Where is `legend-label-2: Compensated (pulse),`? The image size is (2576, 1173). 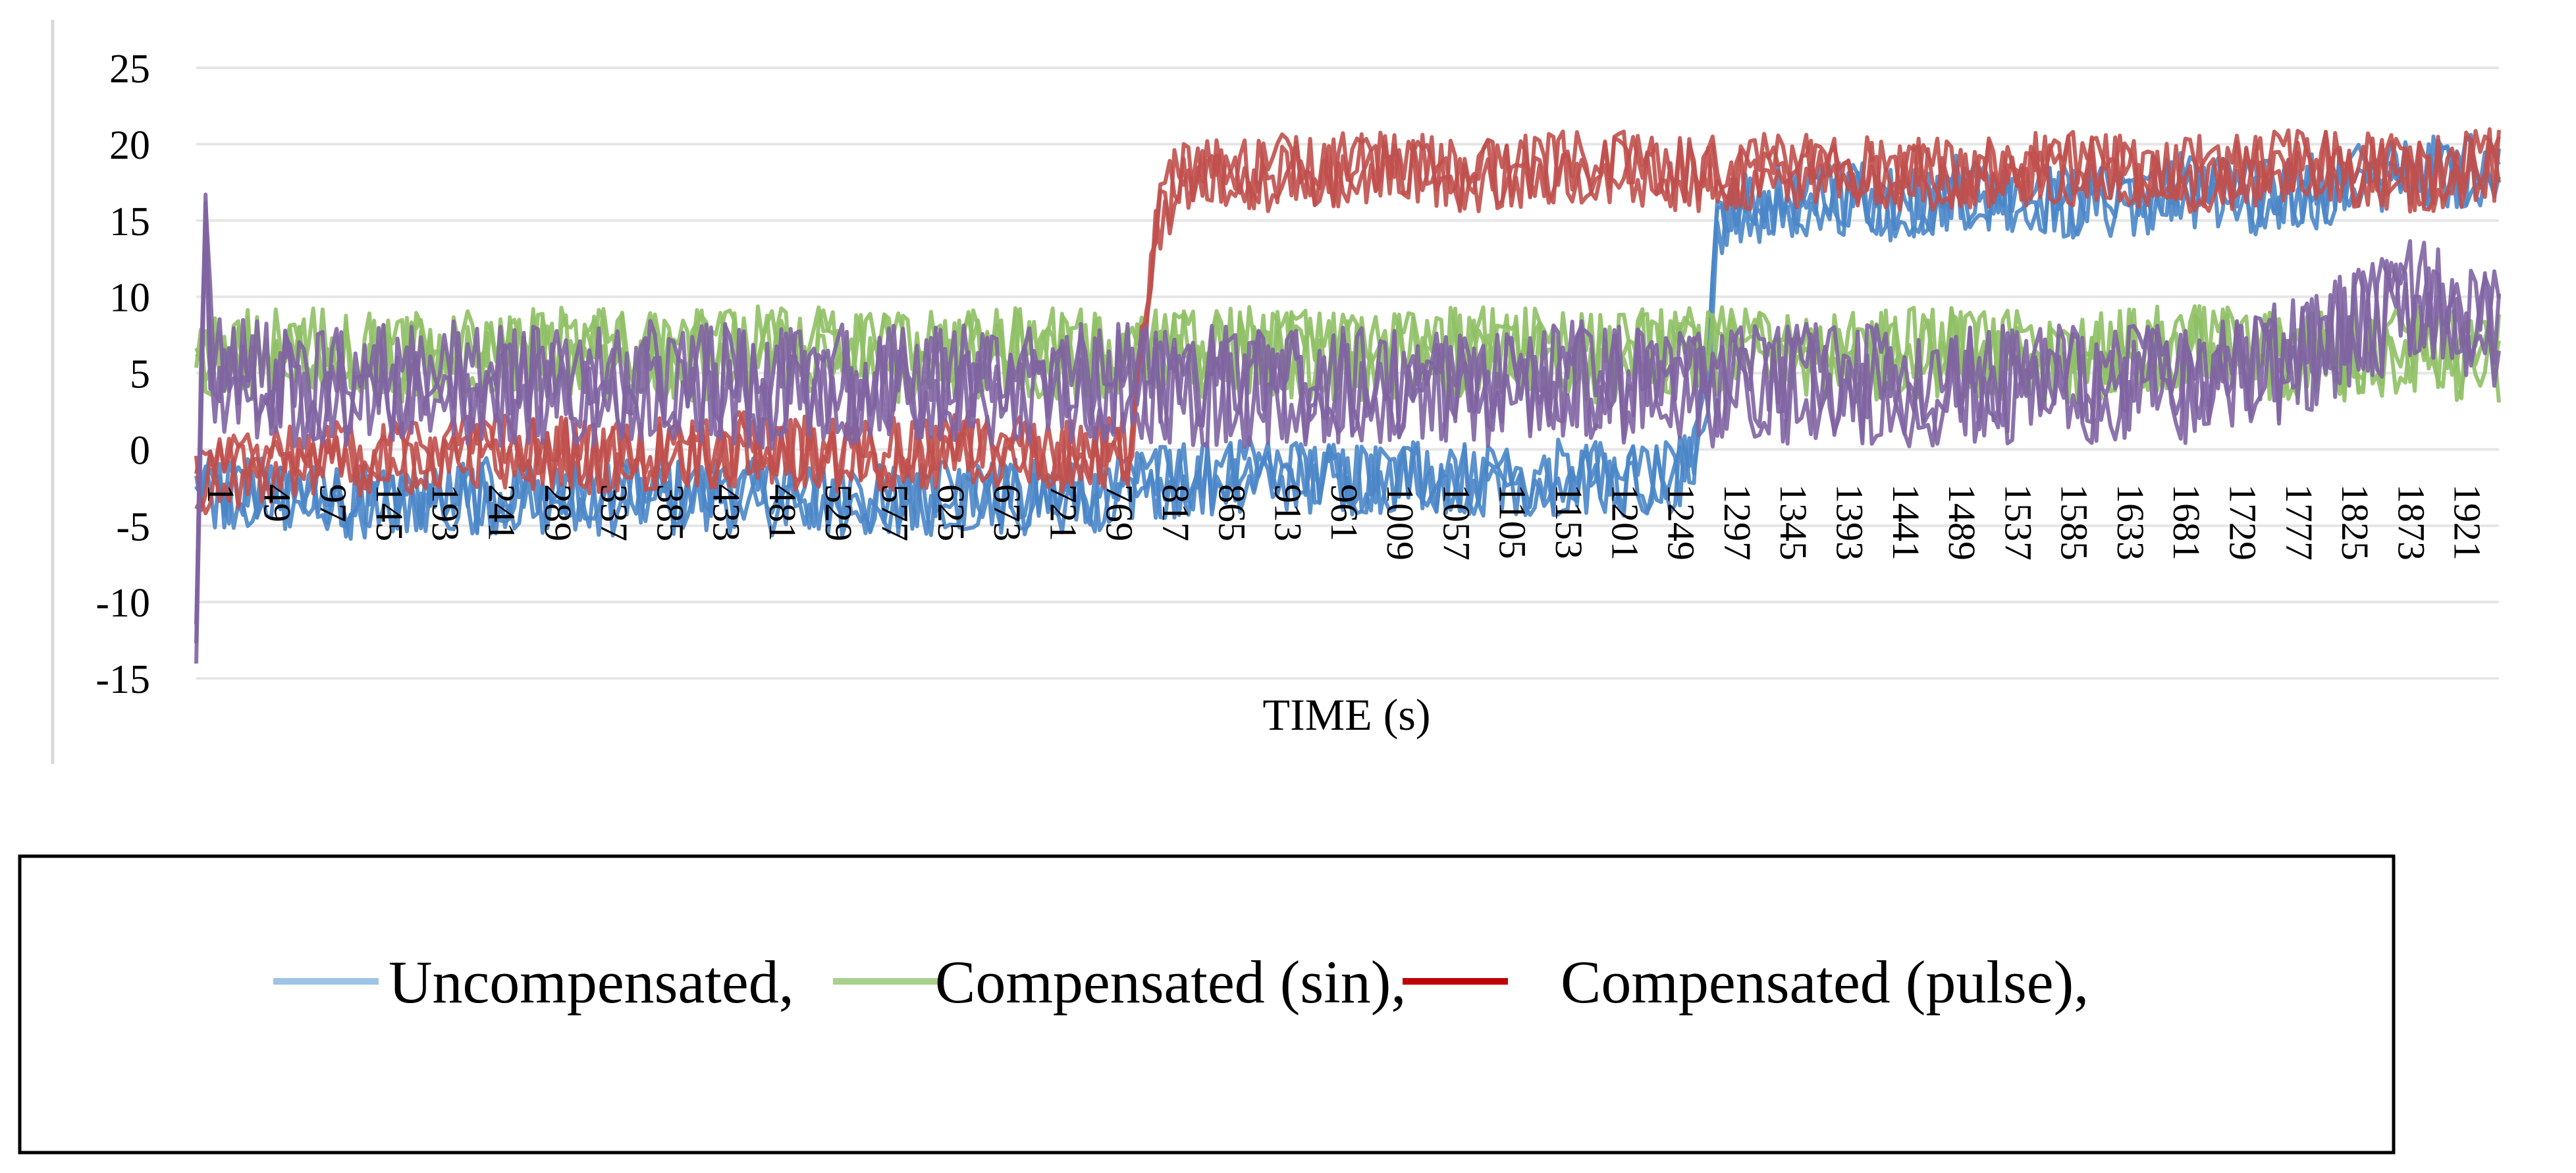
legend-label-2: Compensated (pulse), is located at coordinates (1825, 982).